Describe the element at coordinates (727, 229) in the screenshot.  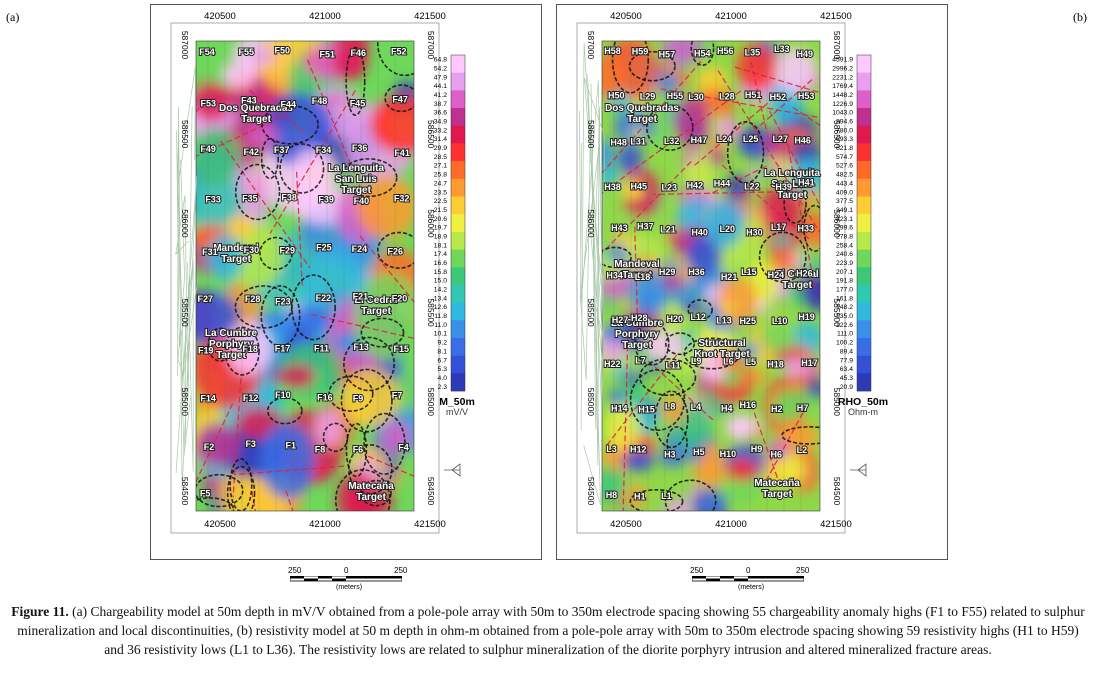
I see `anomaly-label: L20` at that location.